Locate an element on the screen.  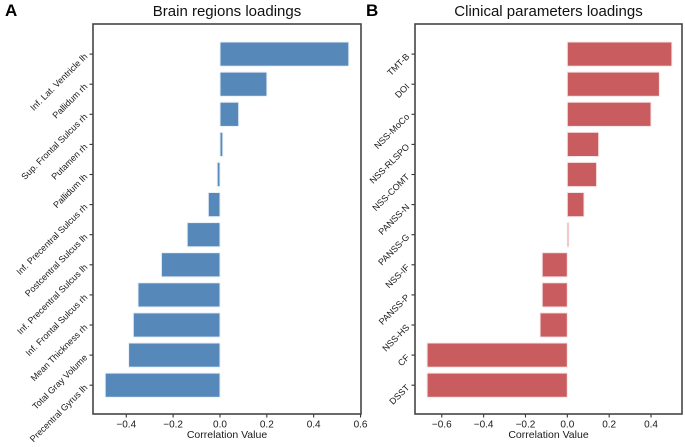
y-tick-label: DOI is located at coordinates (402, 91).